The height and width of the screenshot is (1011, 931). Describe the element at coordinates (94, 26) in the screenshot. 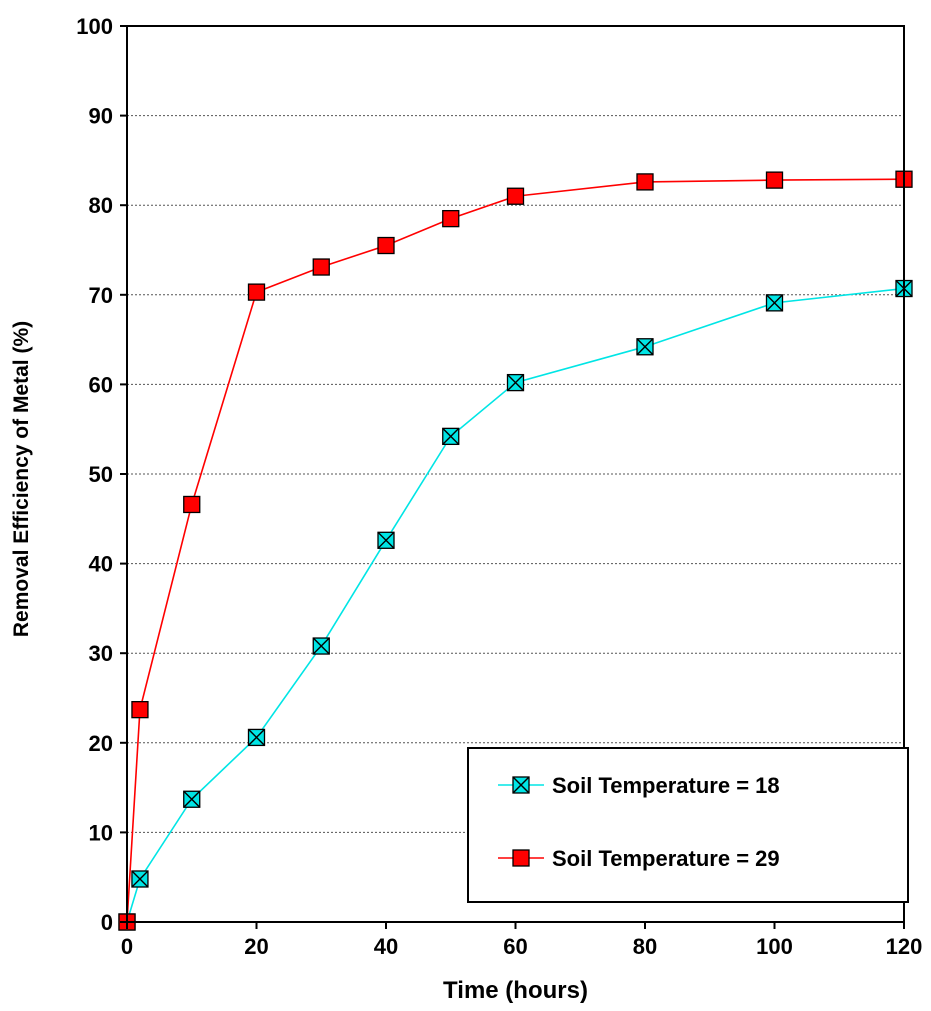

I see `y-tick-label: 100` at that location.